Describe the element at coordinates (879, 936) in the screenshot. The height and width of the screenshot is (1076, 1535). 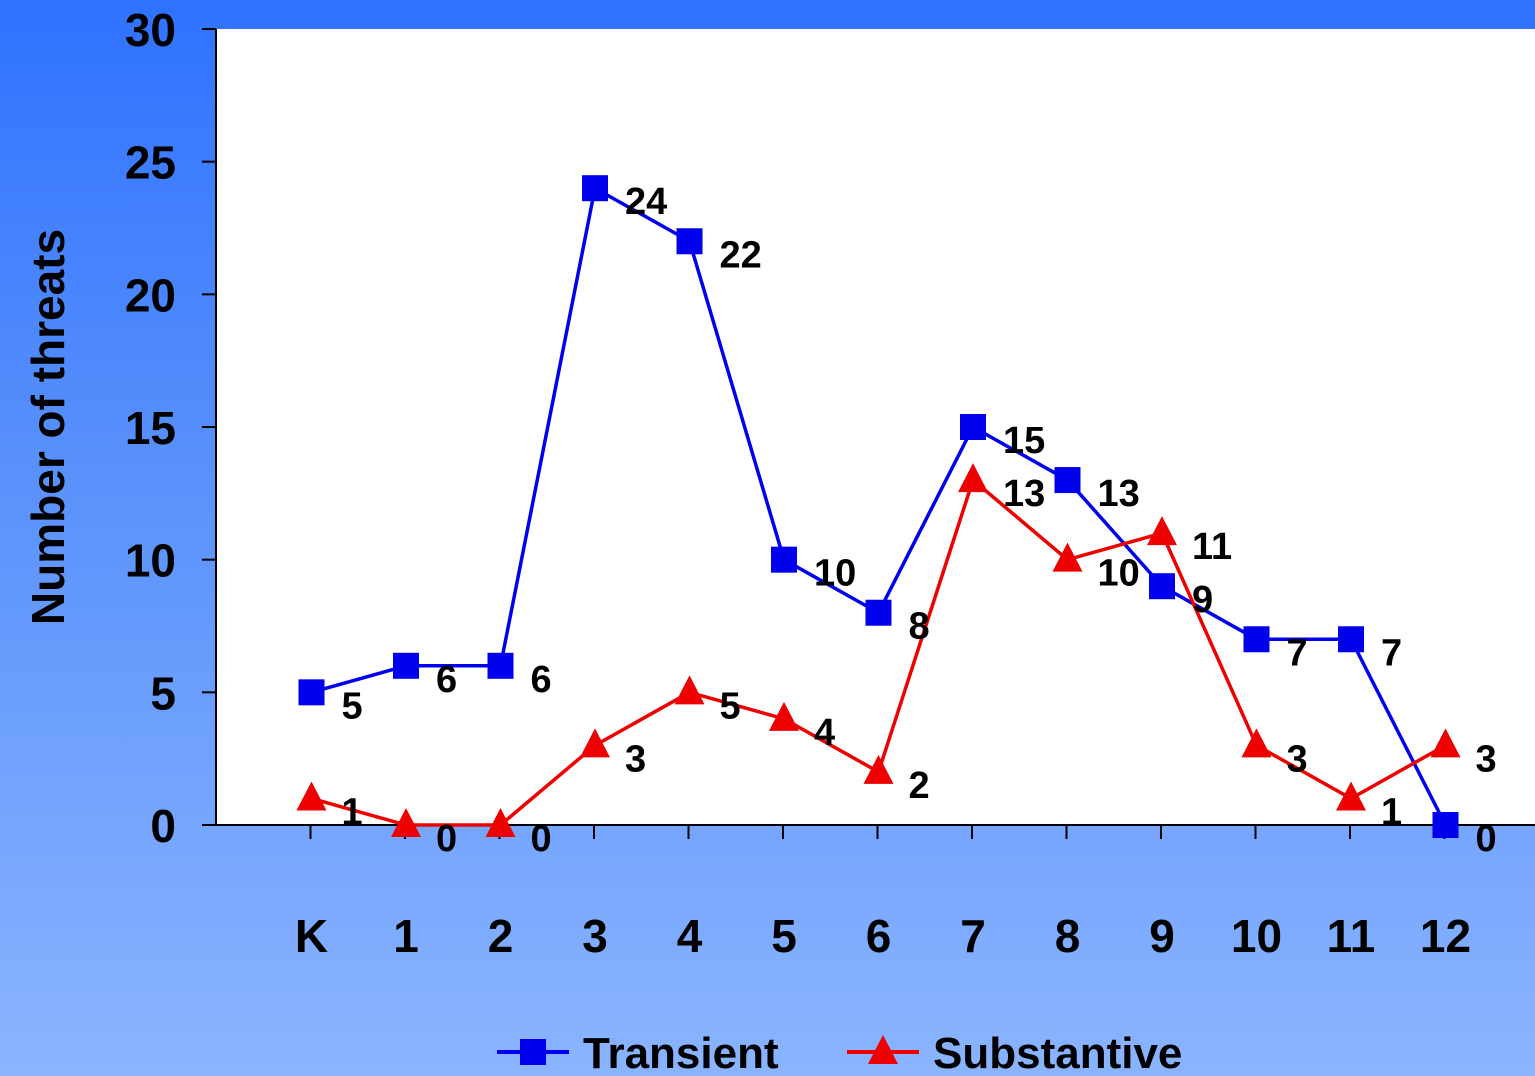
I see `x-tick-label: 6` at that location.